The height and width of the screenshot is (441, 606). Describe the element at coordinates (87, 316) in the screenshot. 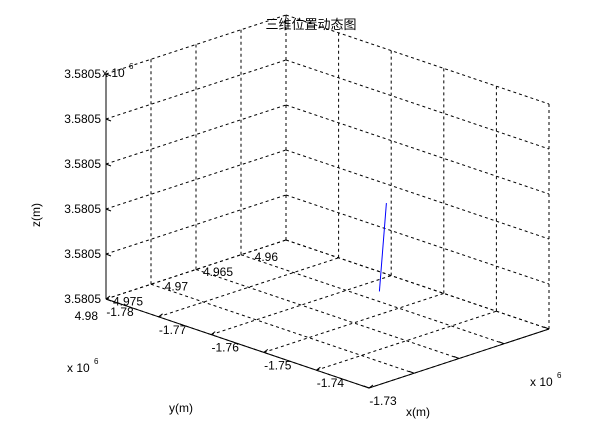

I see `y-tick-label-4: 4.98` at that location.